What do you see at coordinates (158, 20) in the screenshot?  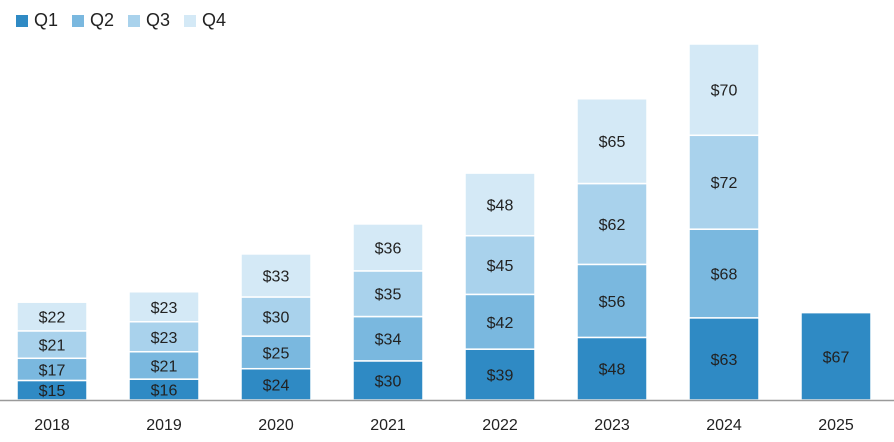 I see `legend-label-q3: Q3` at bounding box center [158, 20].